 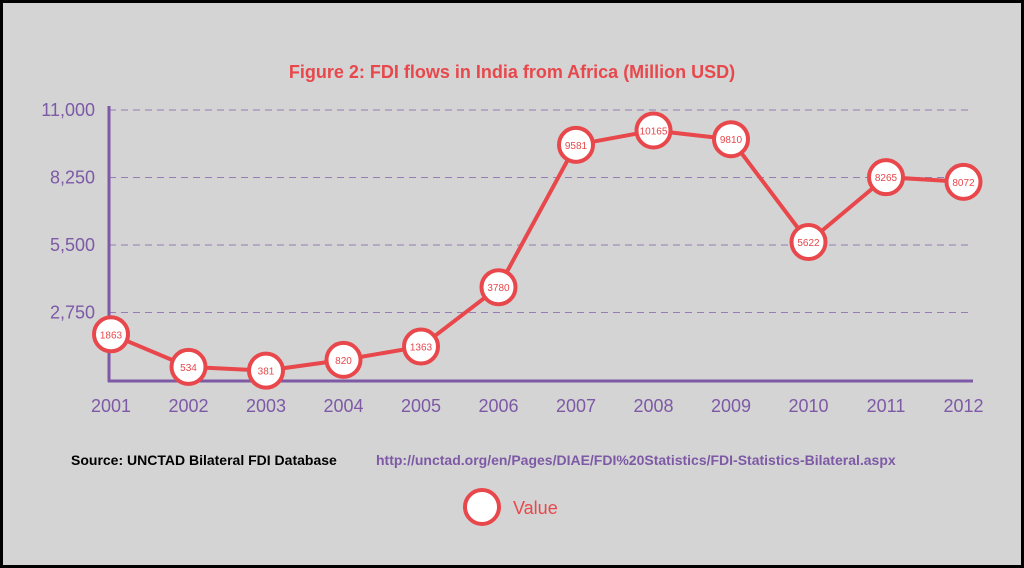 I want to click on data-label: 9581, so click(x=576, y=146).